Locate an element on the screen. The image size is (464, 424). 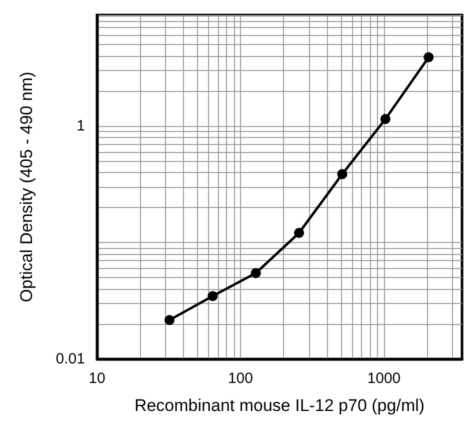
y-axis-title: Optical Density (405 - 490 nm) is located at coordinates (26, 187).